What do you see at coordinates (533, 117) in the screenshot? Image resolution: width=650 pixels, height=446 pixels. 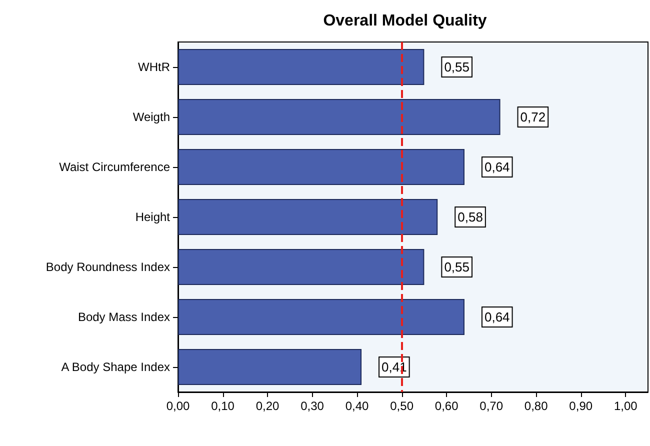 I see `data-label: 0,72` at bounding box center [533, 117].